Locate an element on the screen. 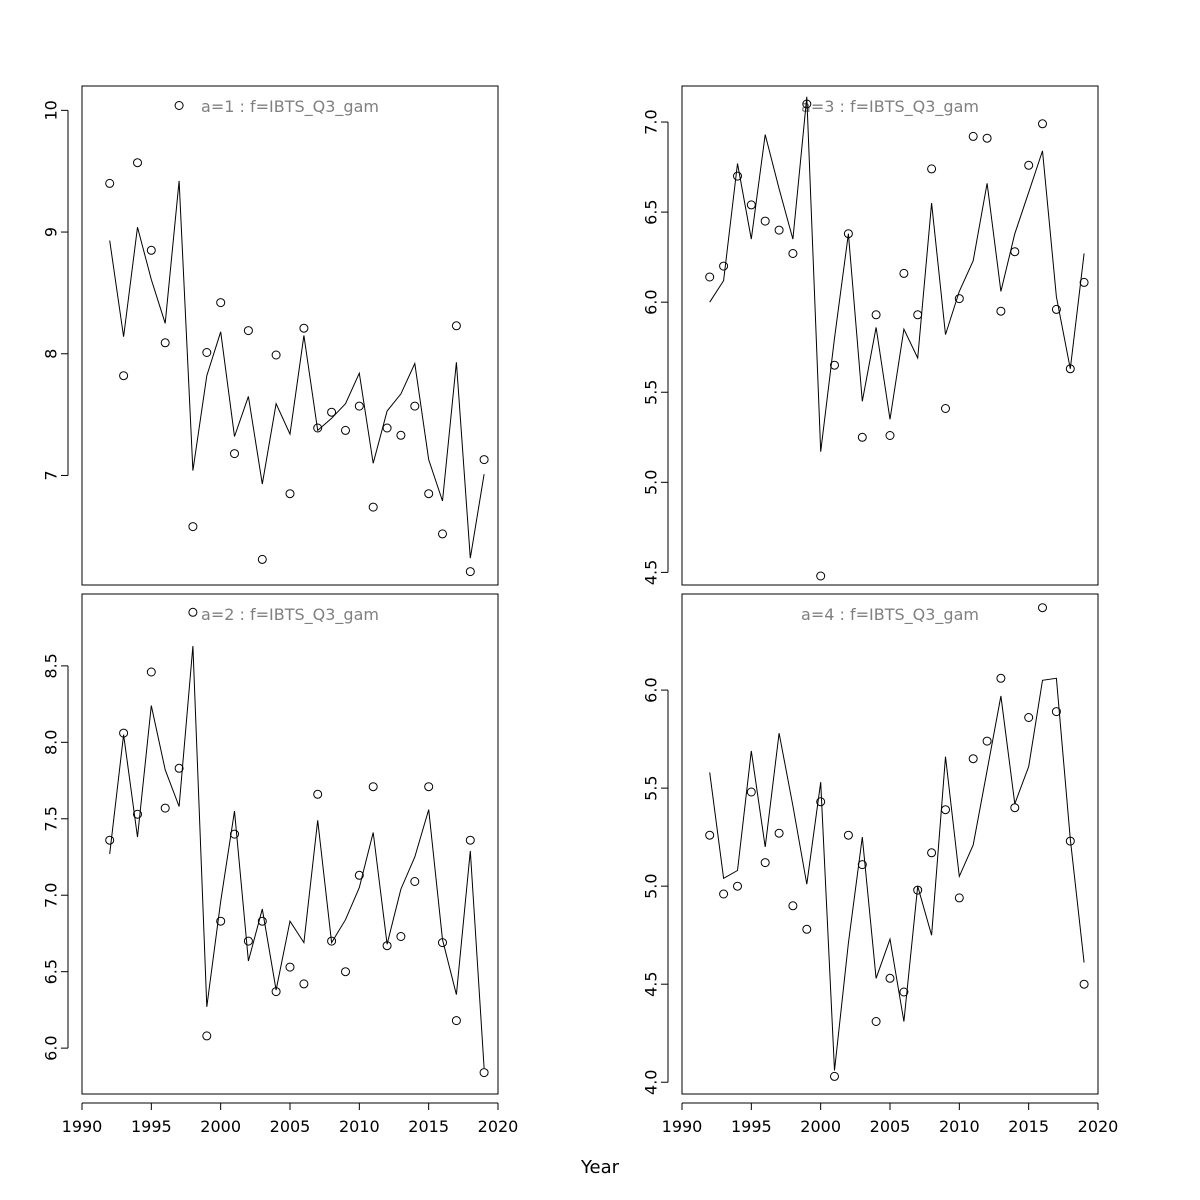  panel-title: a=3 : f=IBTS_Q3_gam is located at coordinates (890, 107).